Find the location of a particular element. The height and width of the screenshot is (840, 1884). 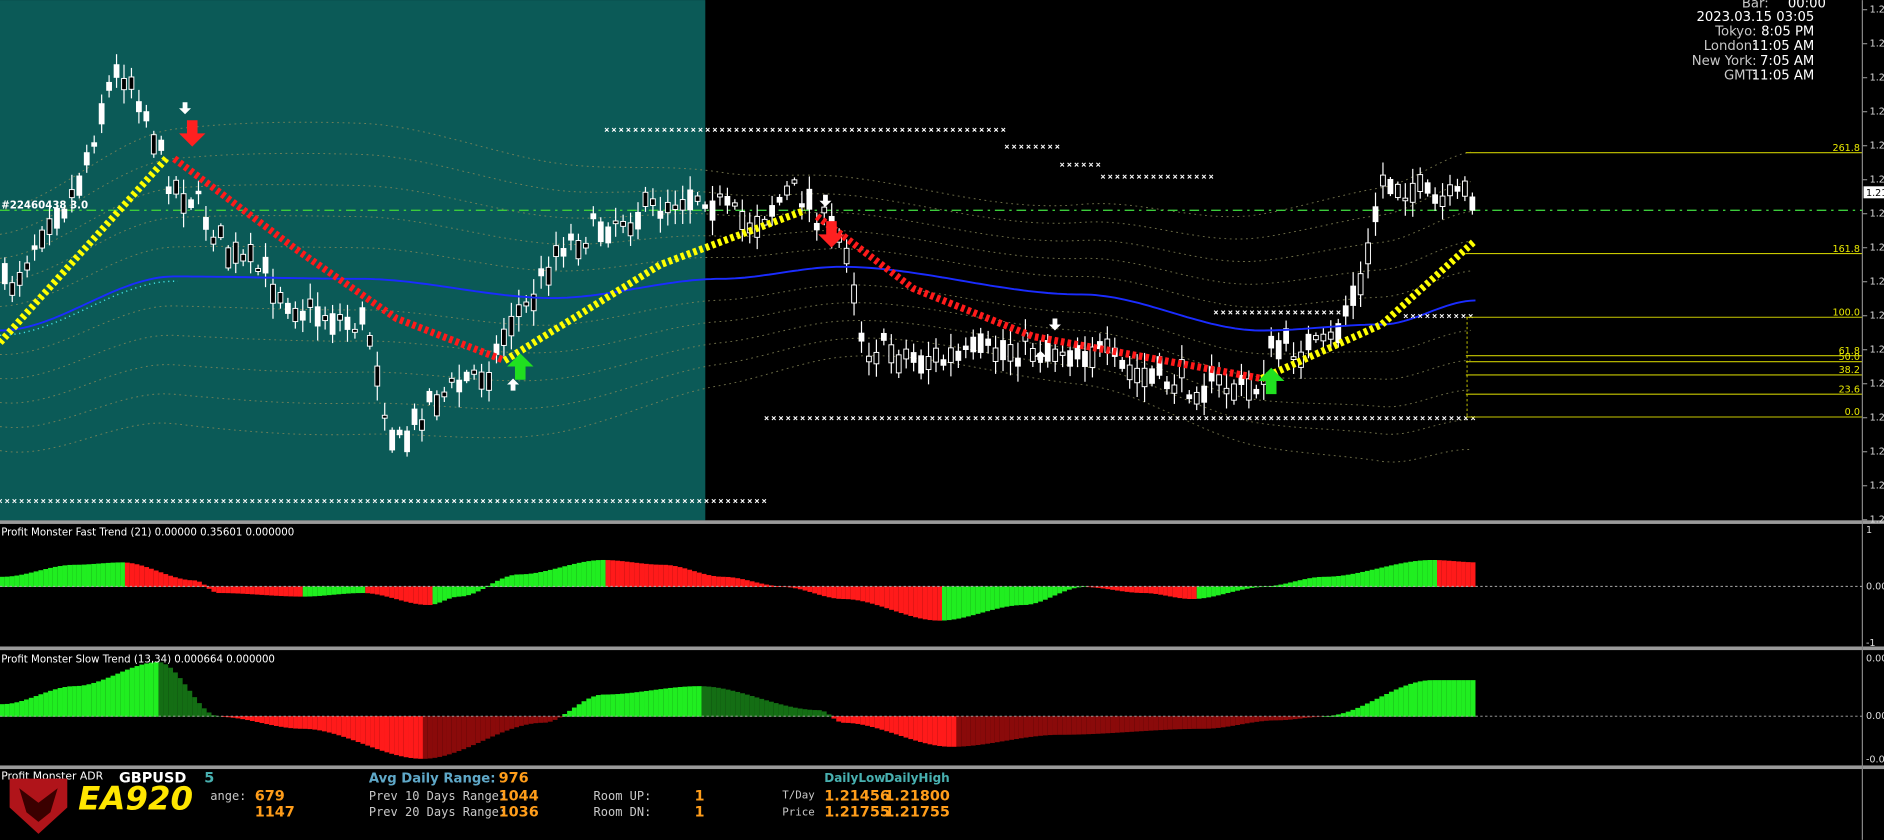

price-high: 1.21755 is located at coordinates (917, 812).